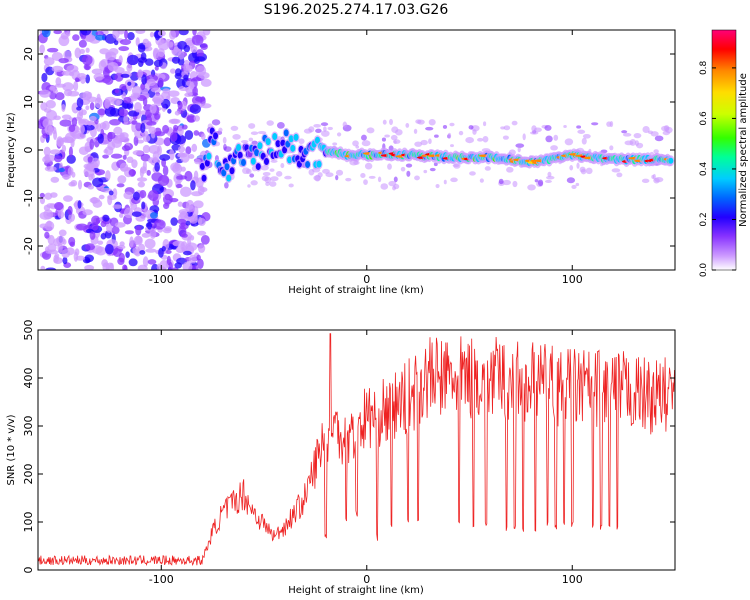 This screenshot has width=750, height=600. Describe the element at coordinates (28, 54) in the screenshot. I see `spectrogram-ytick-label: 20` at that location.